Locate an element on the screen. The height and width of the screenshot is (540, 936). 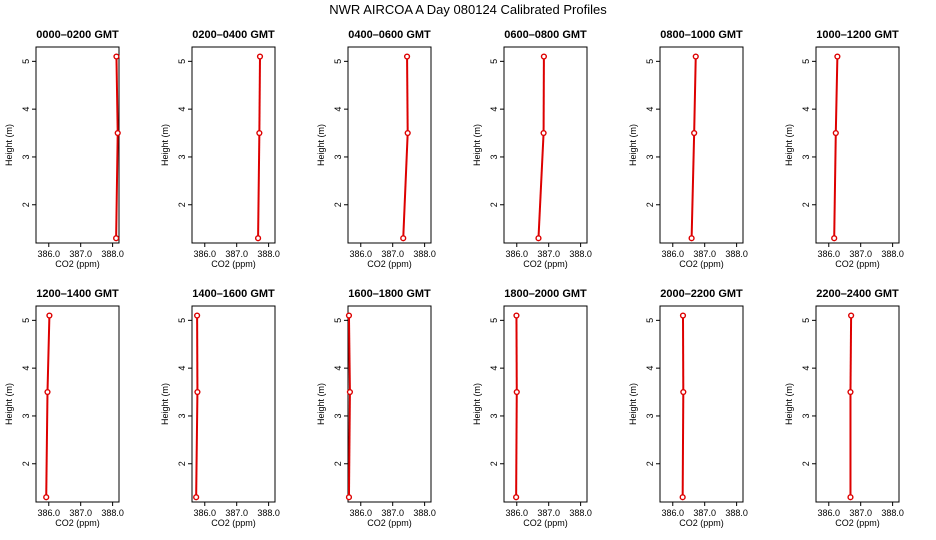
panel-title: 1000–1200 GMT is located at coordinates (857, 35).